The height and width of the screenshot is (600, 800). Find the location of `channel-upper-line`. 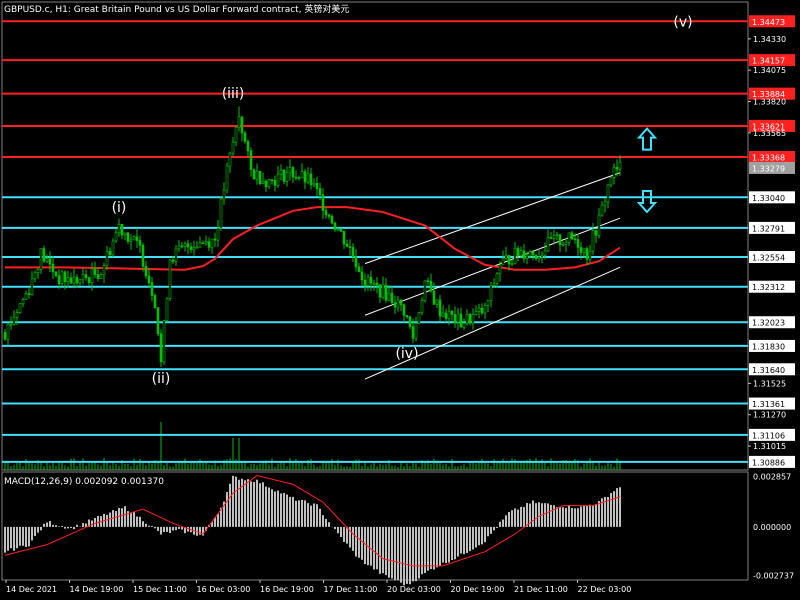

channel-upper-line is located at coordinates (492, 218).